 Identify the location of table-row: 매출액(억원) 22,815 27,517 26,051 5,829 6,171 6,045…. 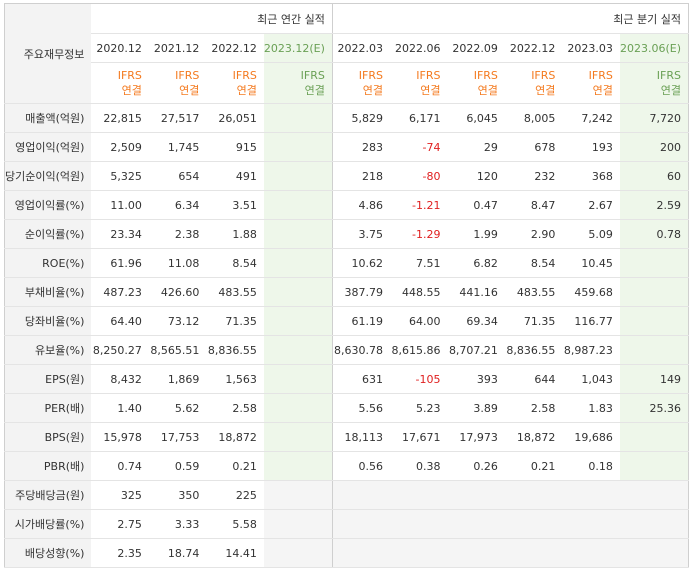
(346, 118).